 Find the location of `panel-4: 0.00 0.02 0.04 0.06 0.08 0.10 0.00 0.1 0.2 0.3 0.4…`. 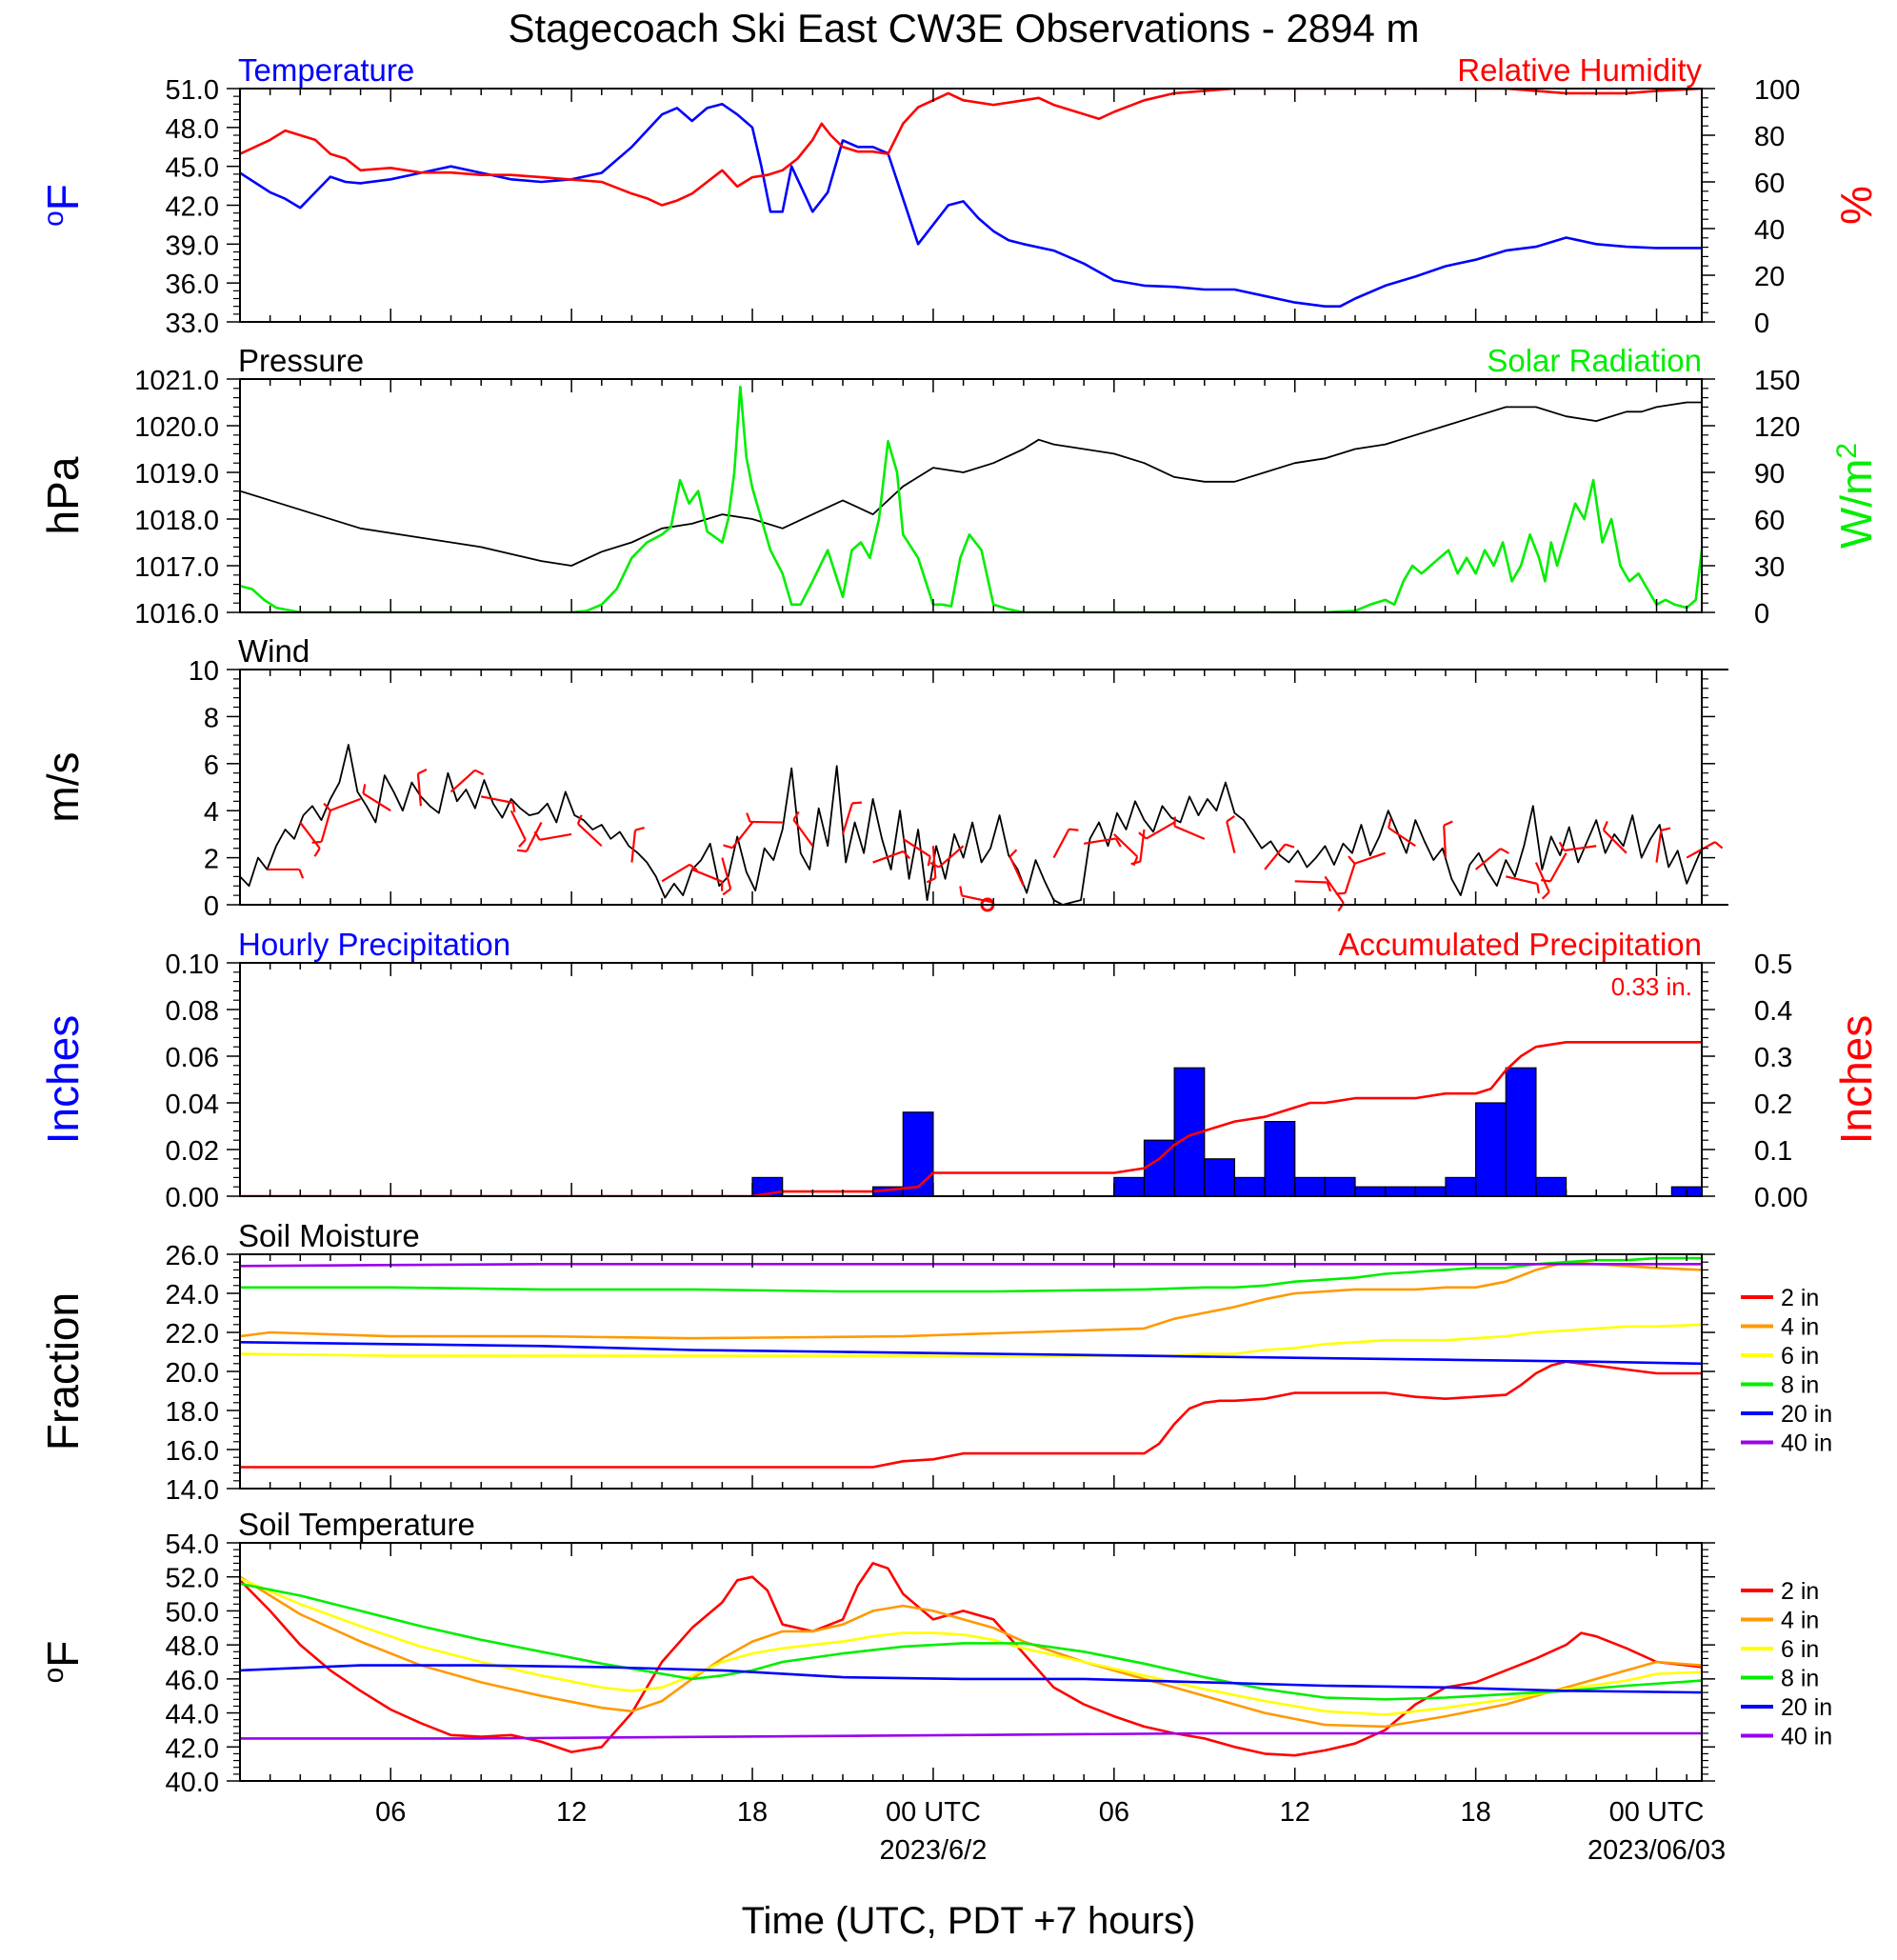

panel-4: 0.00 0.02 0.04 0.06 0.08 0.10 0.00 0.1 0.2 0.3 0.4… is located at coordinates (959, 1070).